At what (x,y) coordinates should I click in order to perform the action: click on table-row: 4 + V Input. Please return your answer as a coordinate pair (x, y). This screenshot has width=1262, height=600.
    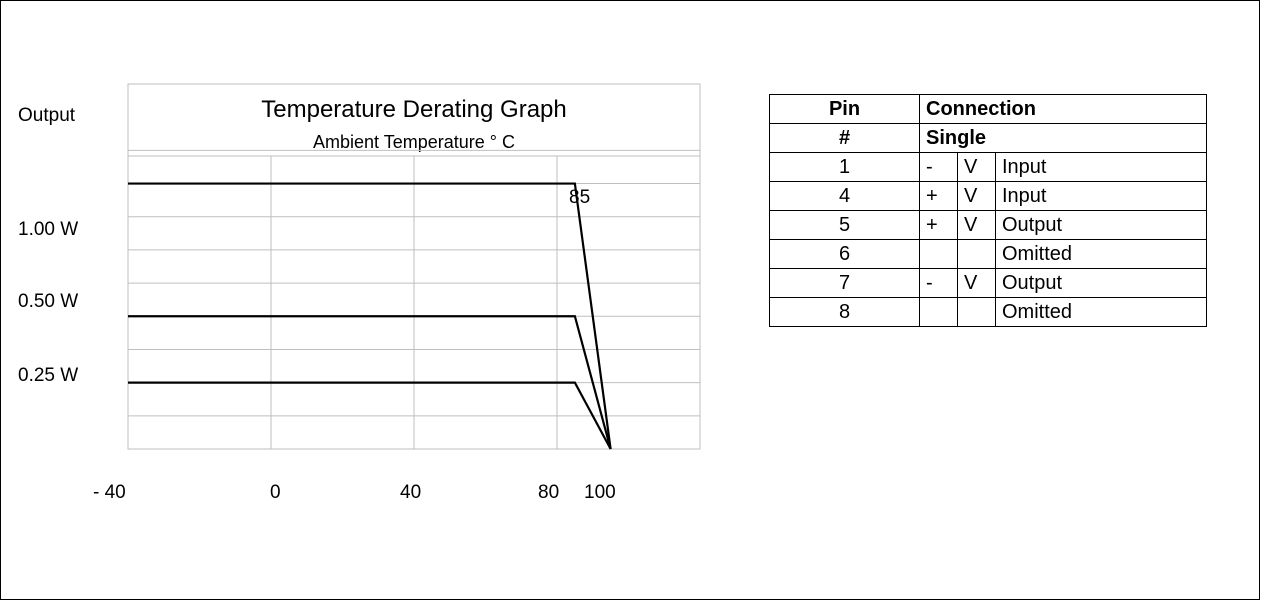
    Looking at the image, I should click on (988, 196).